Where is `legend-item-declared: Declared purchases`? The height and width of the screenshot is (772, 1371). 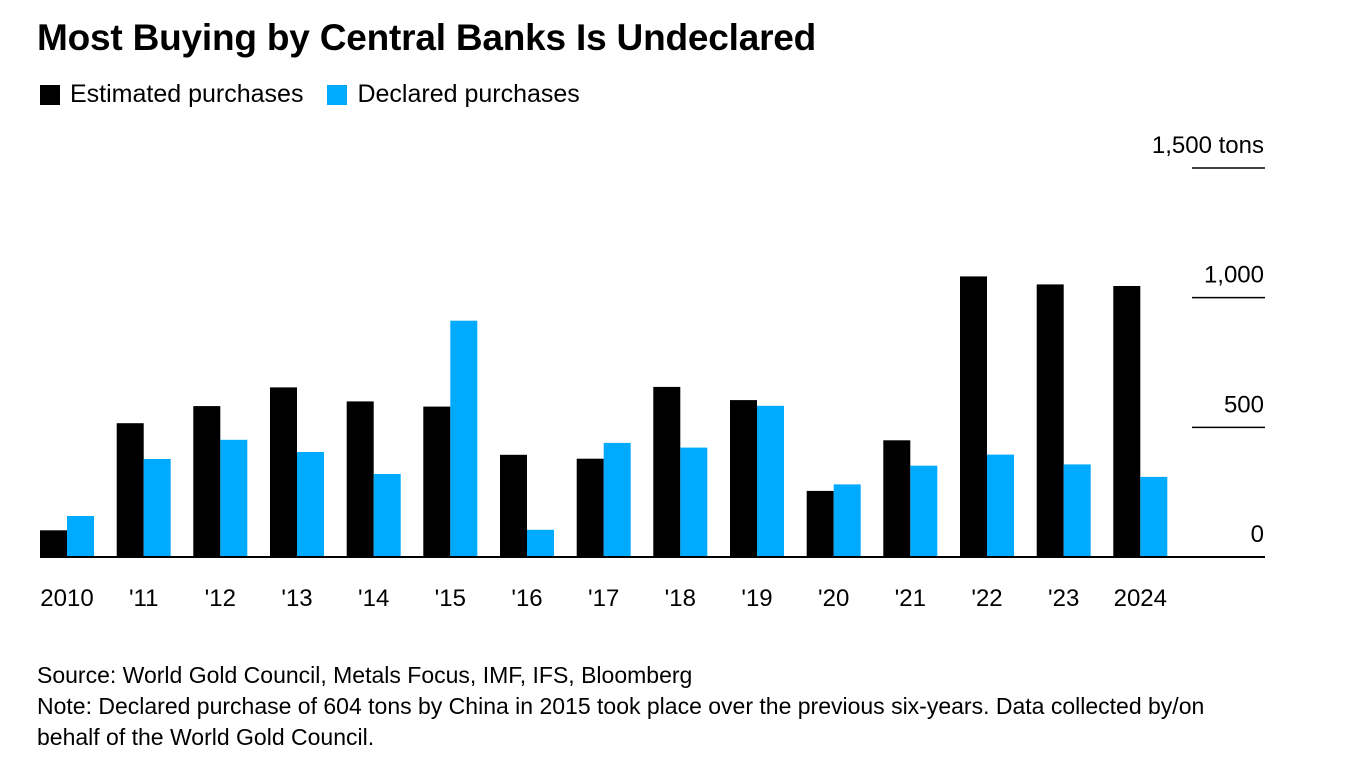
legend-item-declared: Declared purchases is located at coordinates (453, 94).